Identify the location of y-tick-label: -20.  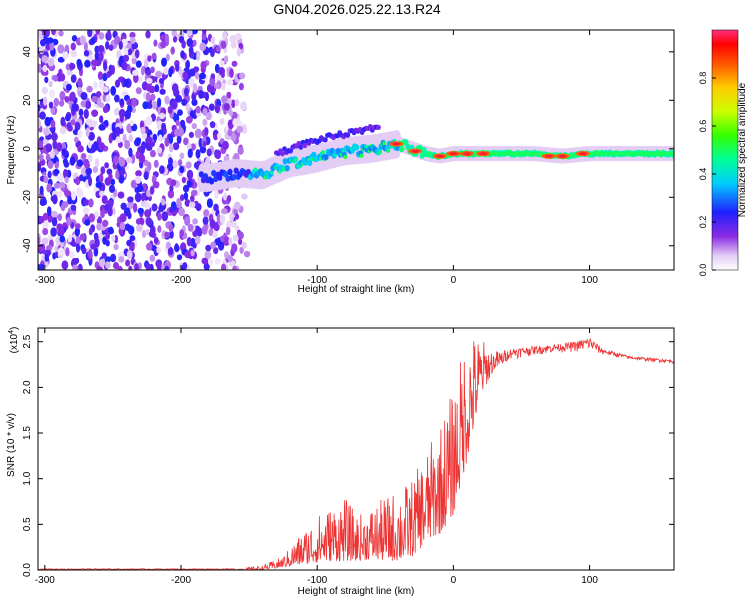
(27, 197).